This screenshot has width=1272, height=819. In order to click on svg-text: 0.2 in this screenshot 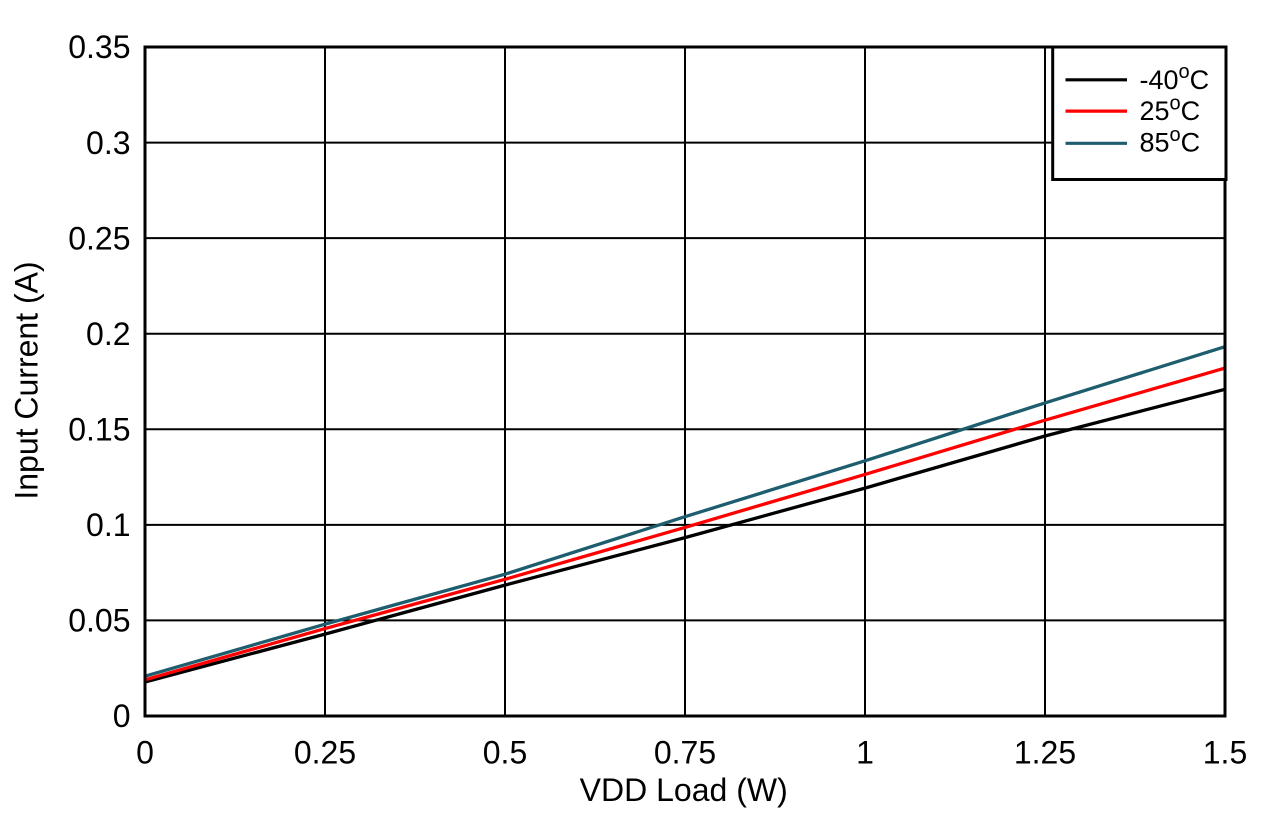, I will do `click(108, 334)`.